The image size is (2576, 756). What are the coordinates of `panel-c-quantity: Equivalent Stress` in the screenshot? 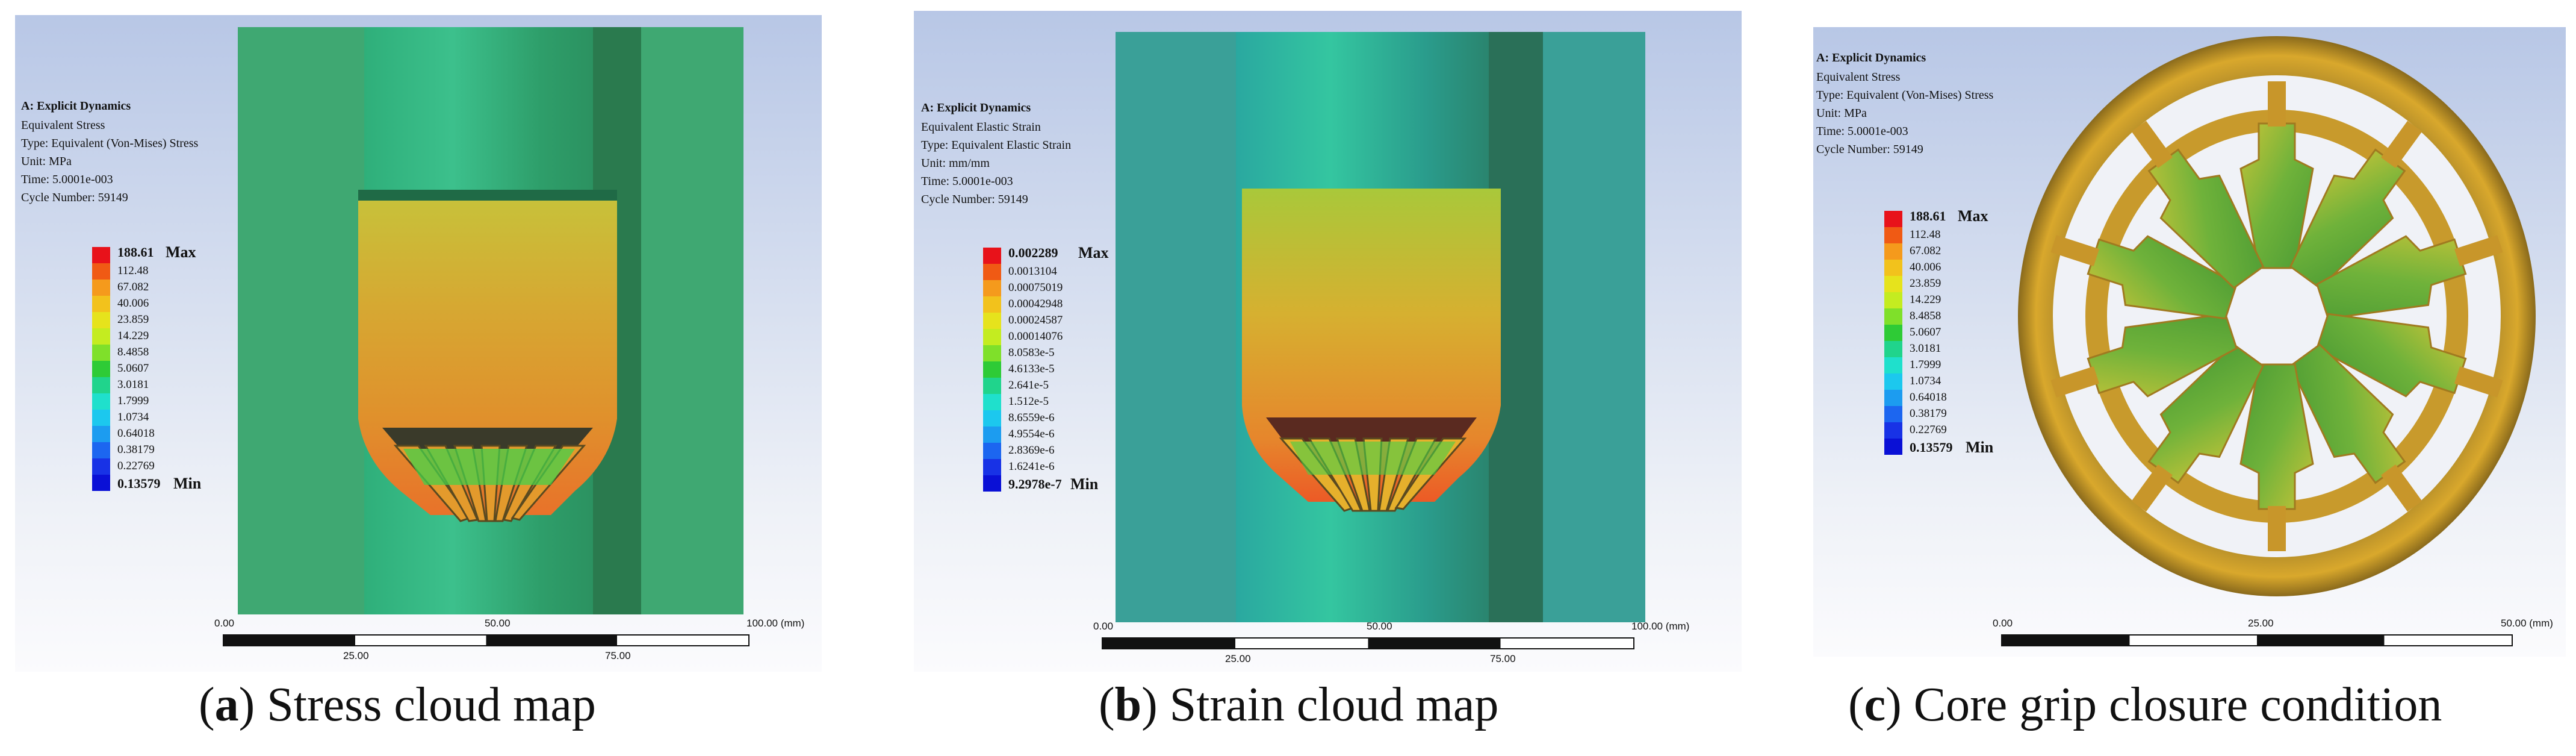 It's located at (1858, 77).